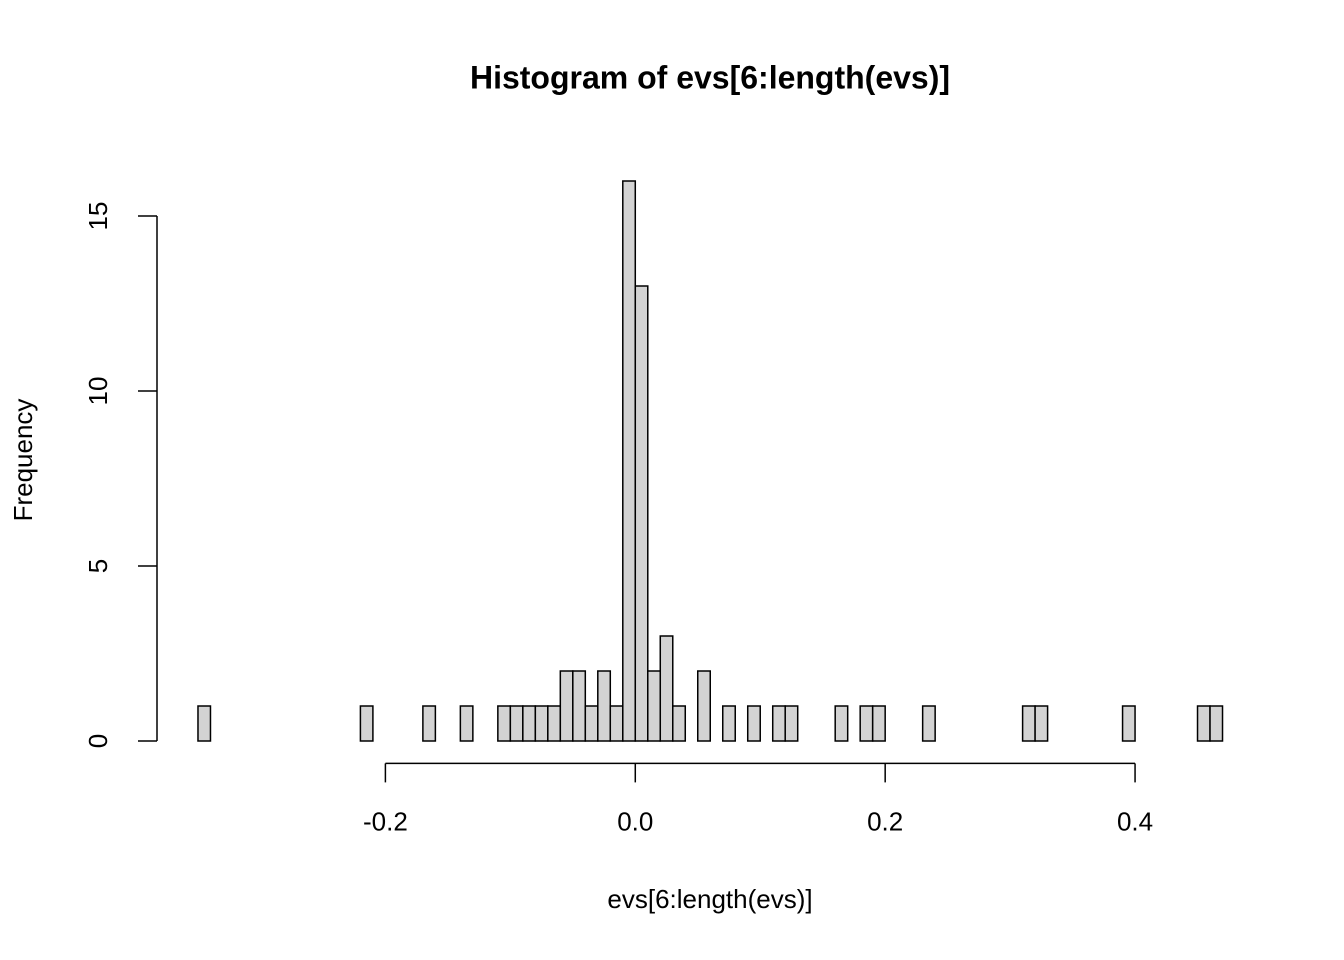  What do you see at coordinates (1135, 821) in the screenshot?
I see `x-tick-label: 0.4` at bounding box center [1135, 821].